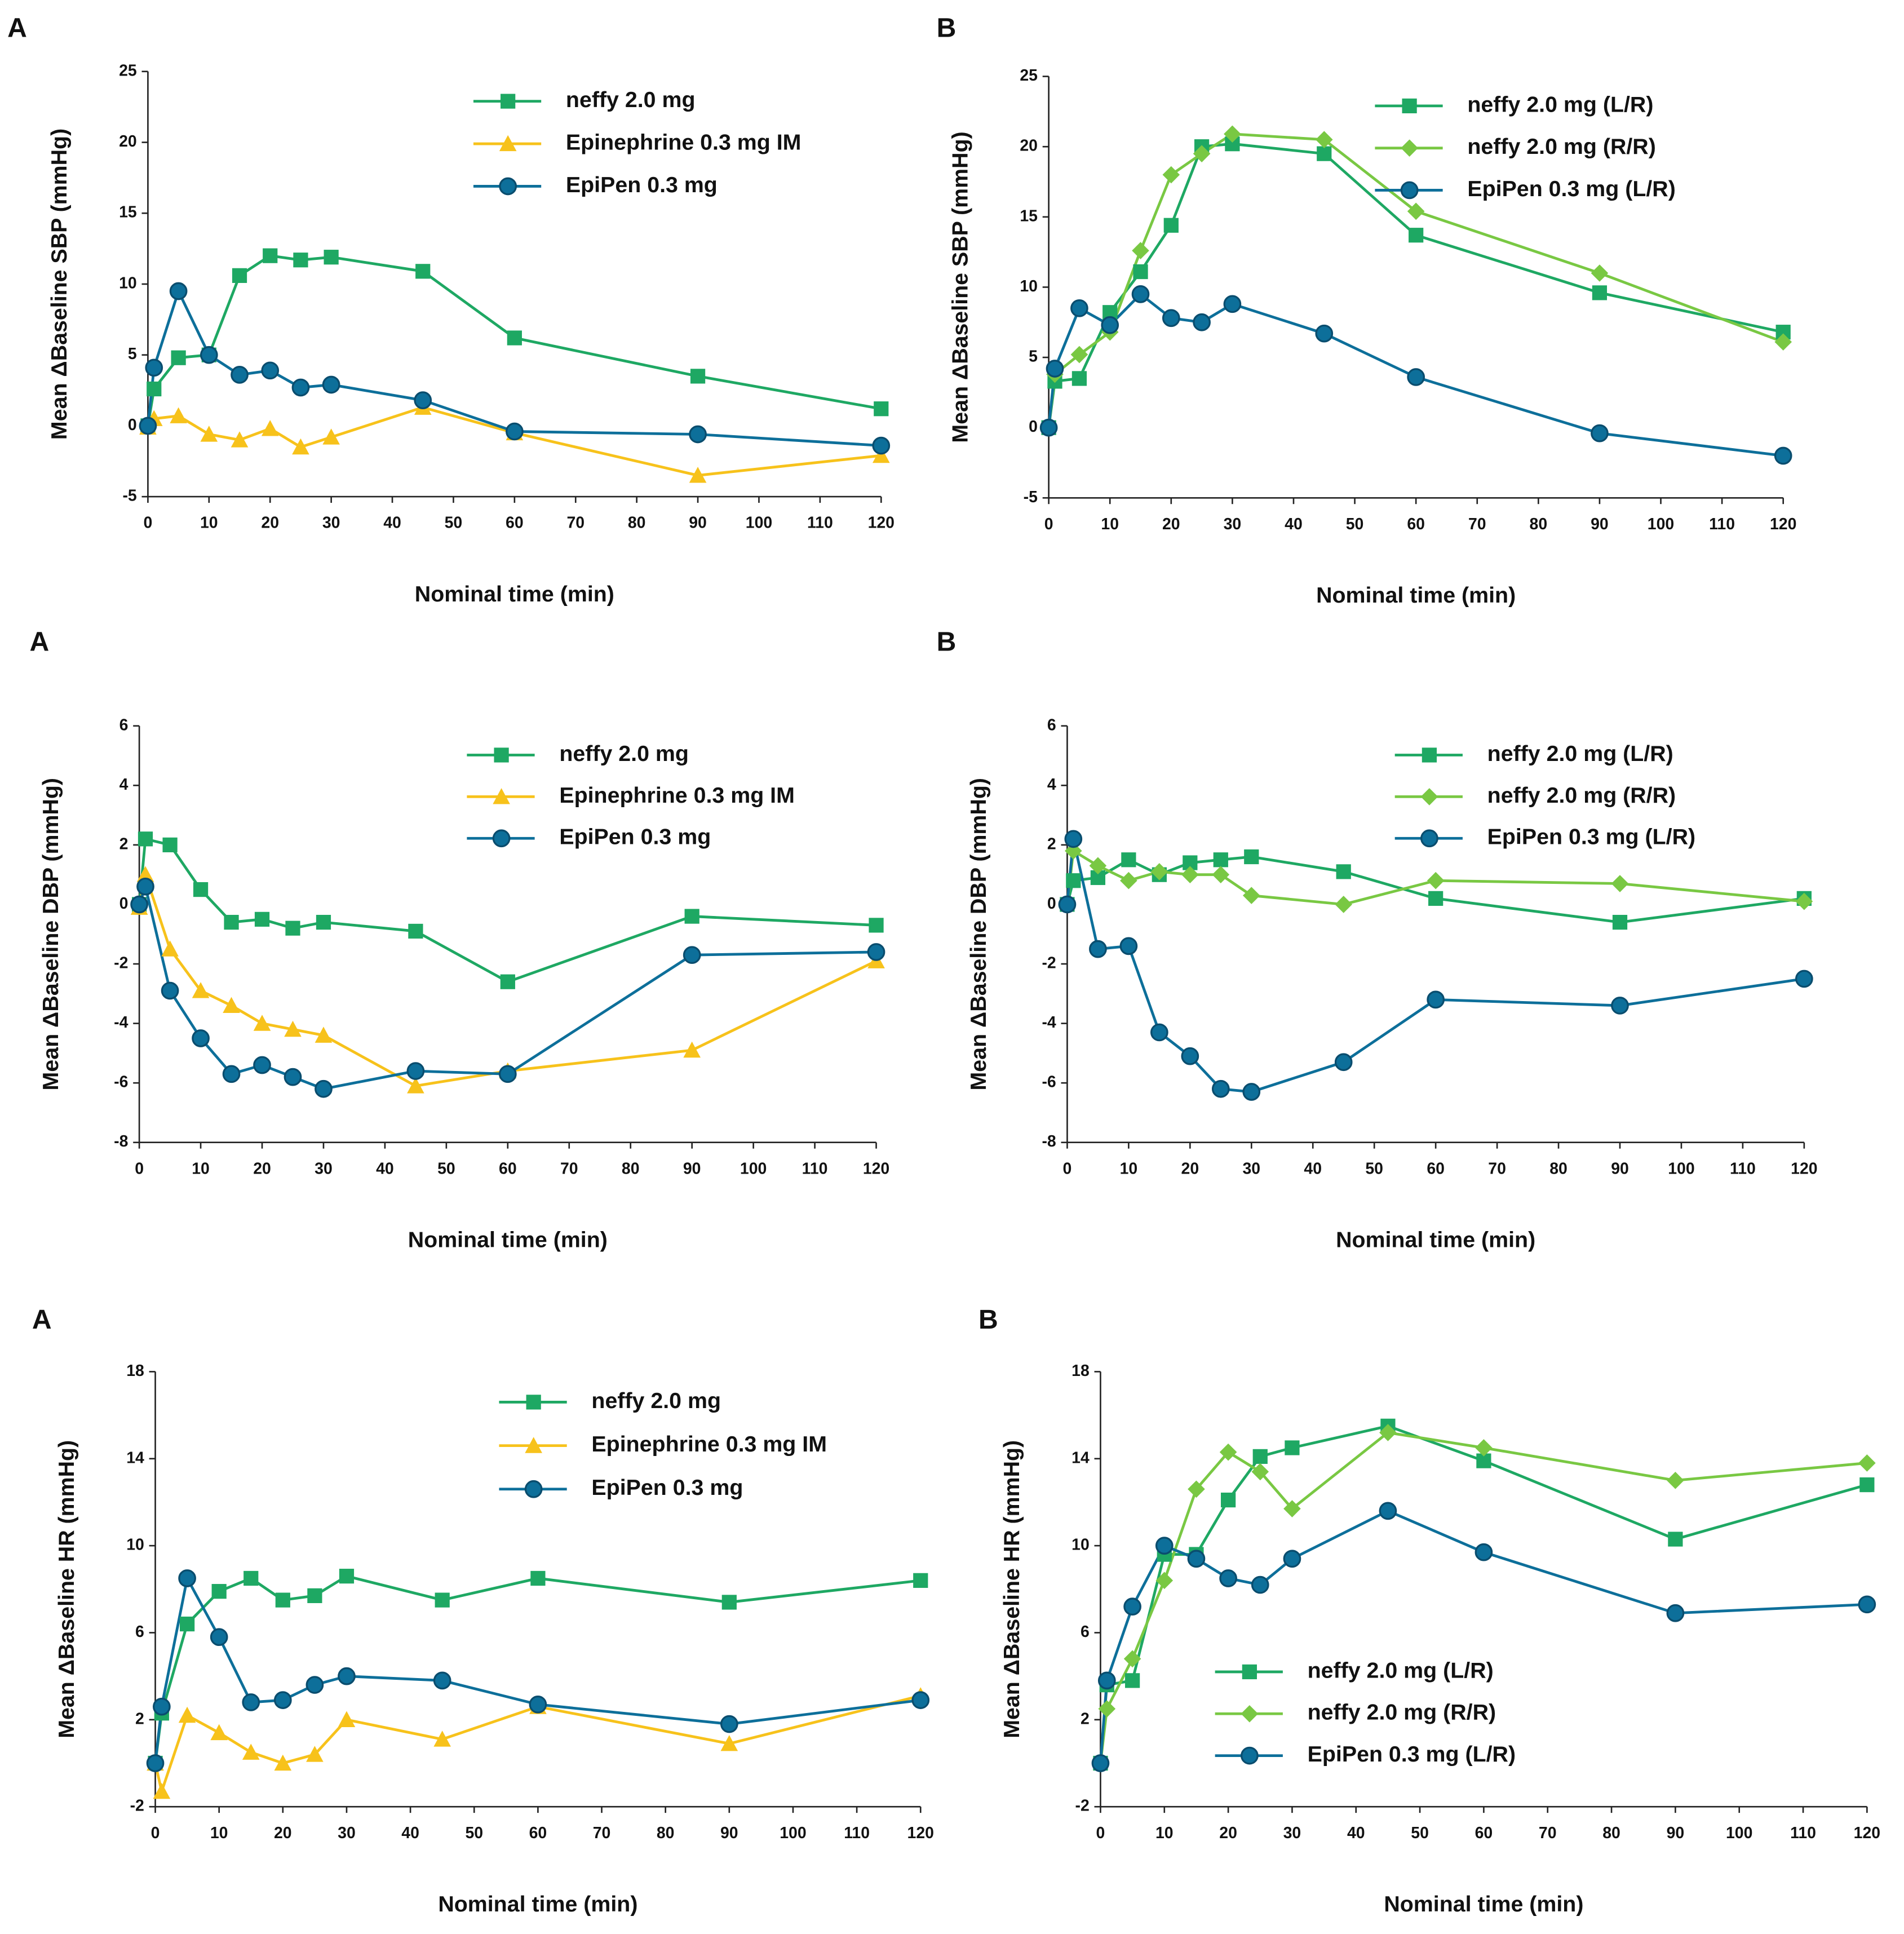  Describe the element at coordinates (1033, 357) in the screenshot. I see `y-tick-label: 5` at that location.